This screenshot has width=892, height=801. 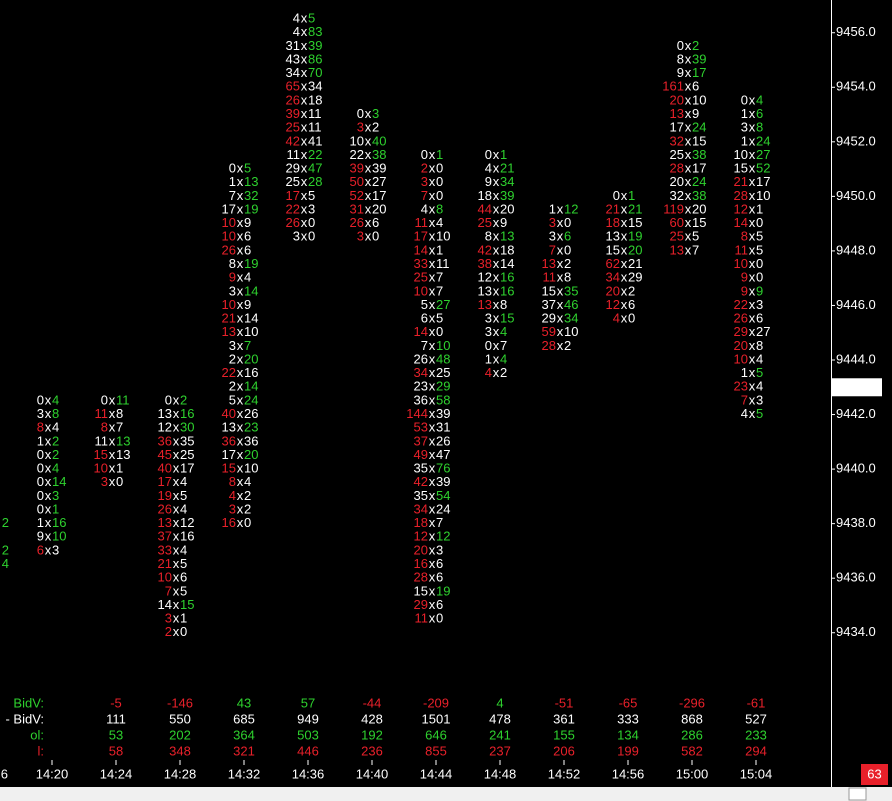 I want to click on bid-volume: 17, so click(x=229, y=208).